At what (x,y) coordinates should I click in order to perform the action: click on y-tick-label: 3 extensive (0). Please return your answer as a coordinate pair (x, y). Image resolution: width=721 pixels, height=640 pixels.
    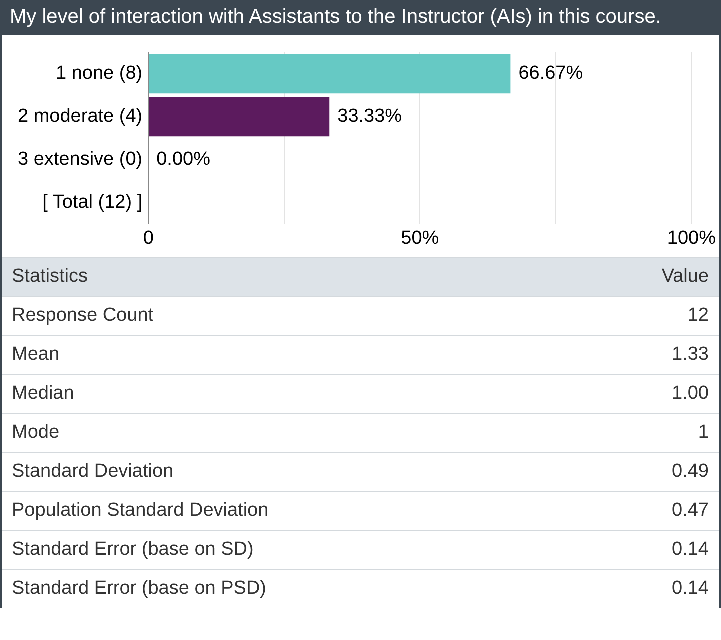
    Looking at the image, I should click on (80, 159).